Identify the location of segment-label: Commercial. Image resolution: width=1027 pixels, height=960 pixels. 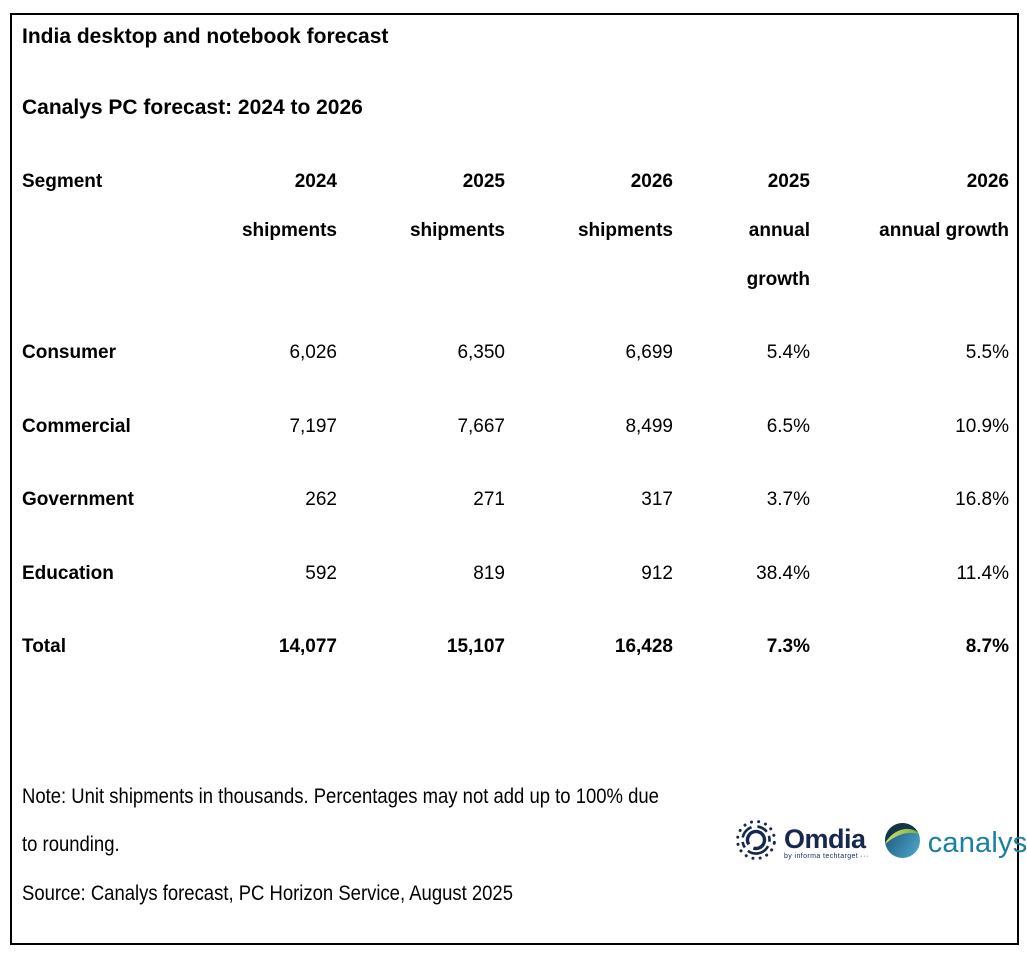
(76, 426).